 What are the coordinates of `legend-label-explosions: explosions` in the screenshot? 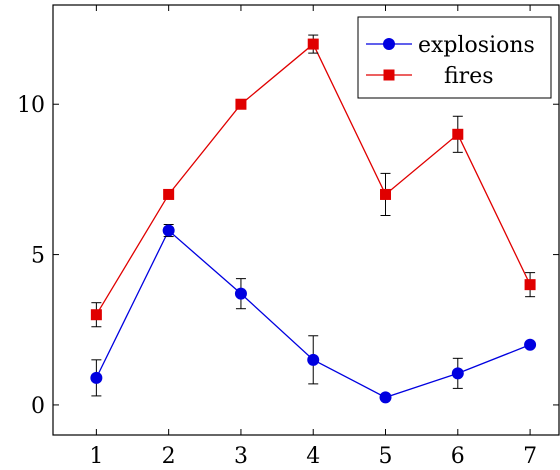 It's located at (476, 45).